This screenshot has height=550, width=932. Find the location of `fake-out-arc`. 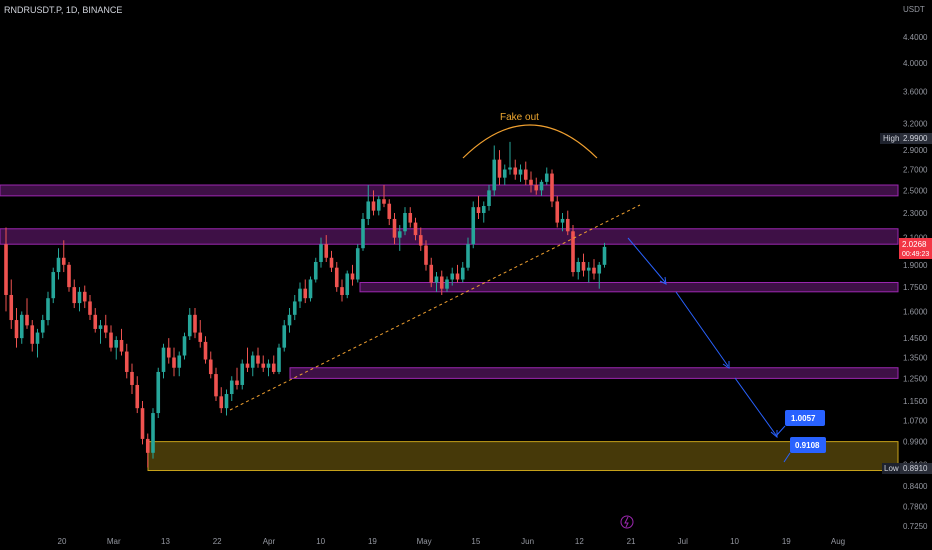

fake-out-arc is located at coordinates (530, 141).